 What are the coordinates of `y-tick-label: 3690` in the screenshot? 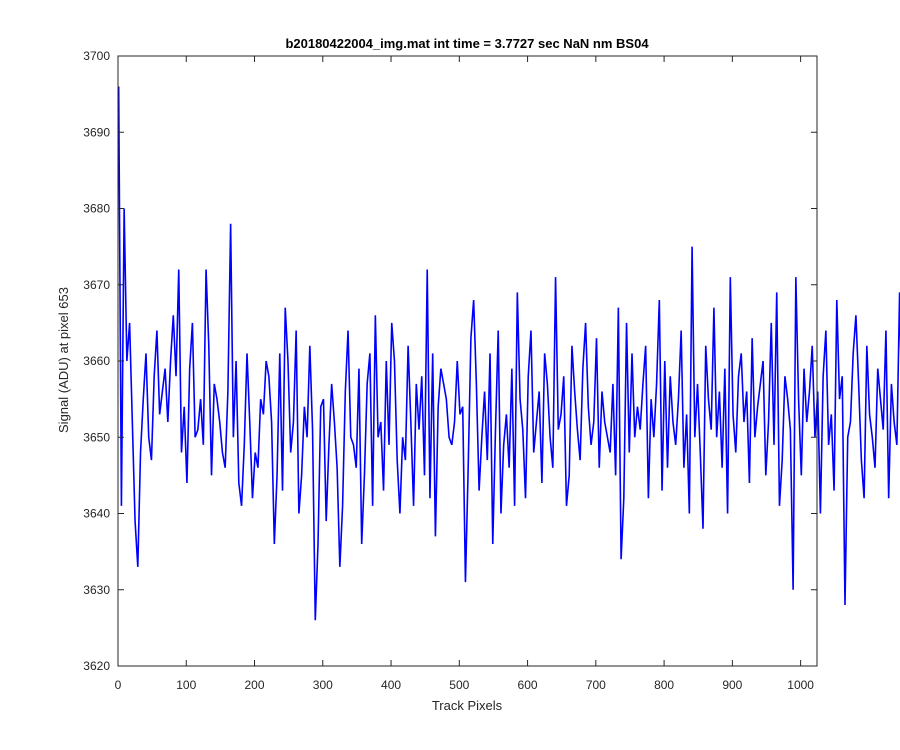 It's located at (96, 132).